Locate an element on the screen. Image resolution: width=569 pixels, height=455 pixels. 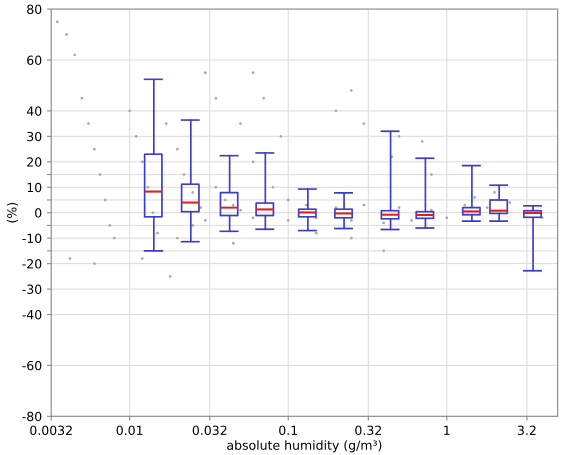
x-tick-label: 0.01 is located at coordinates (129, 431).